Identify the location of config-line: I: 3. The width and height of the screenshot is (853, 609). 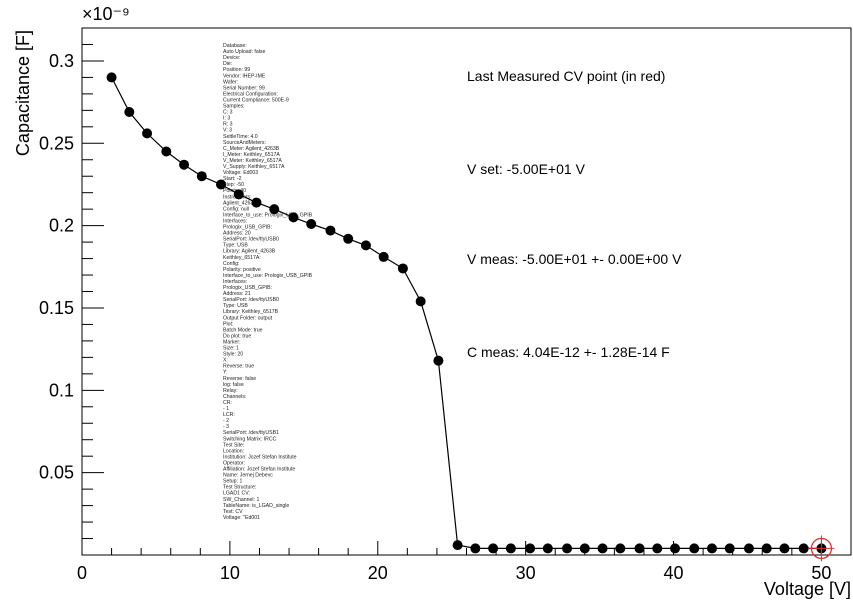
(226, 119).